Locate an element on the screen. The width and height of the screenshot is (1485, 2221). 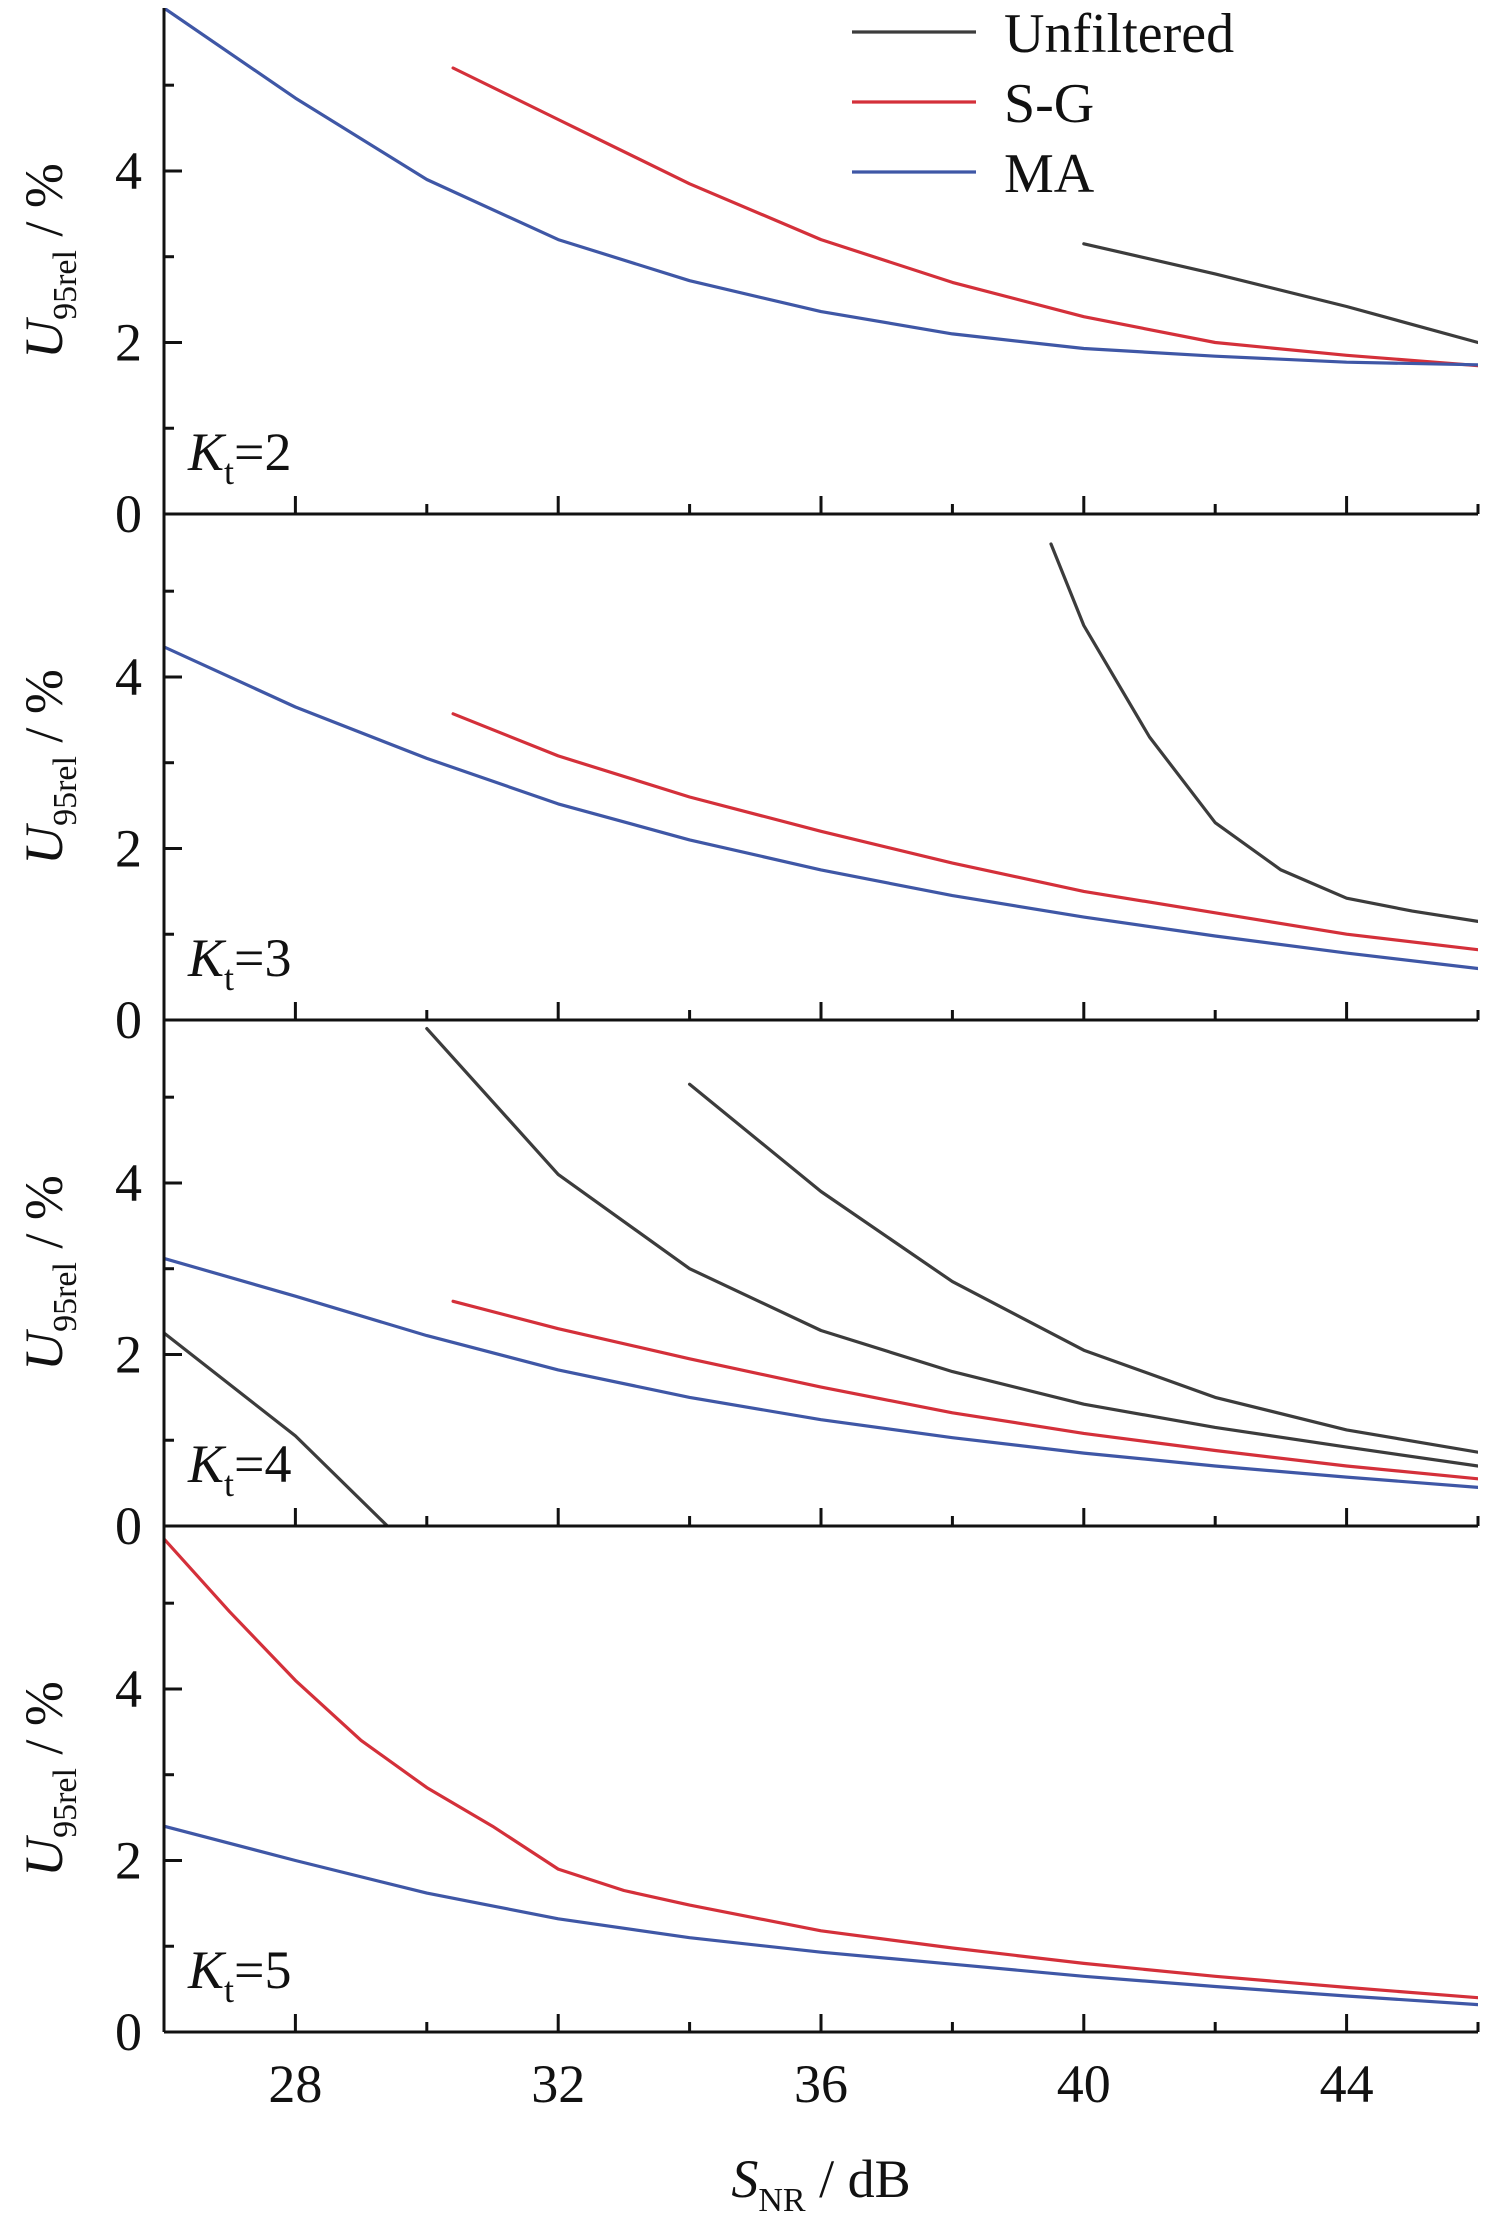
x-tick-label: 36 is located at coordinates (821, 2084).